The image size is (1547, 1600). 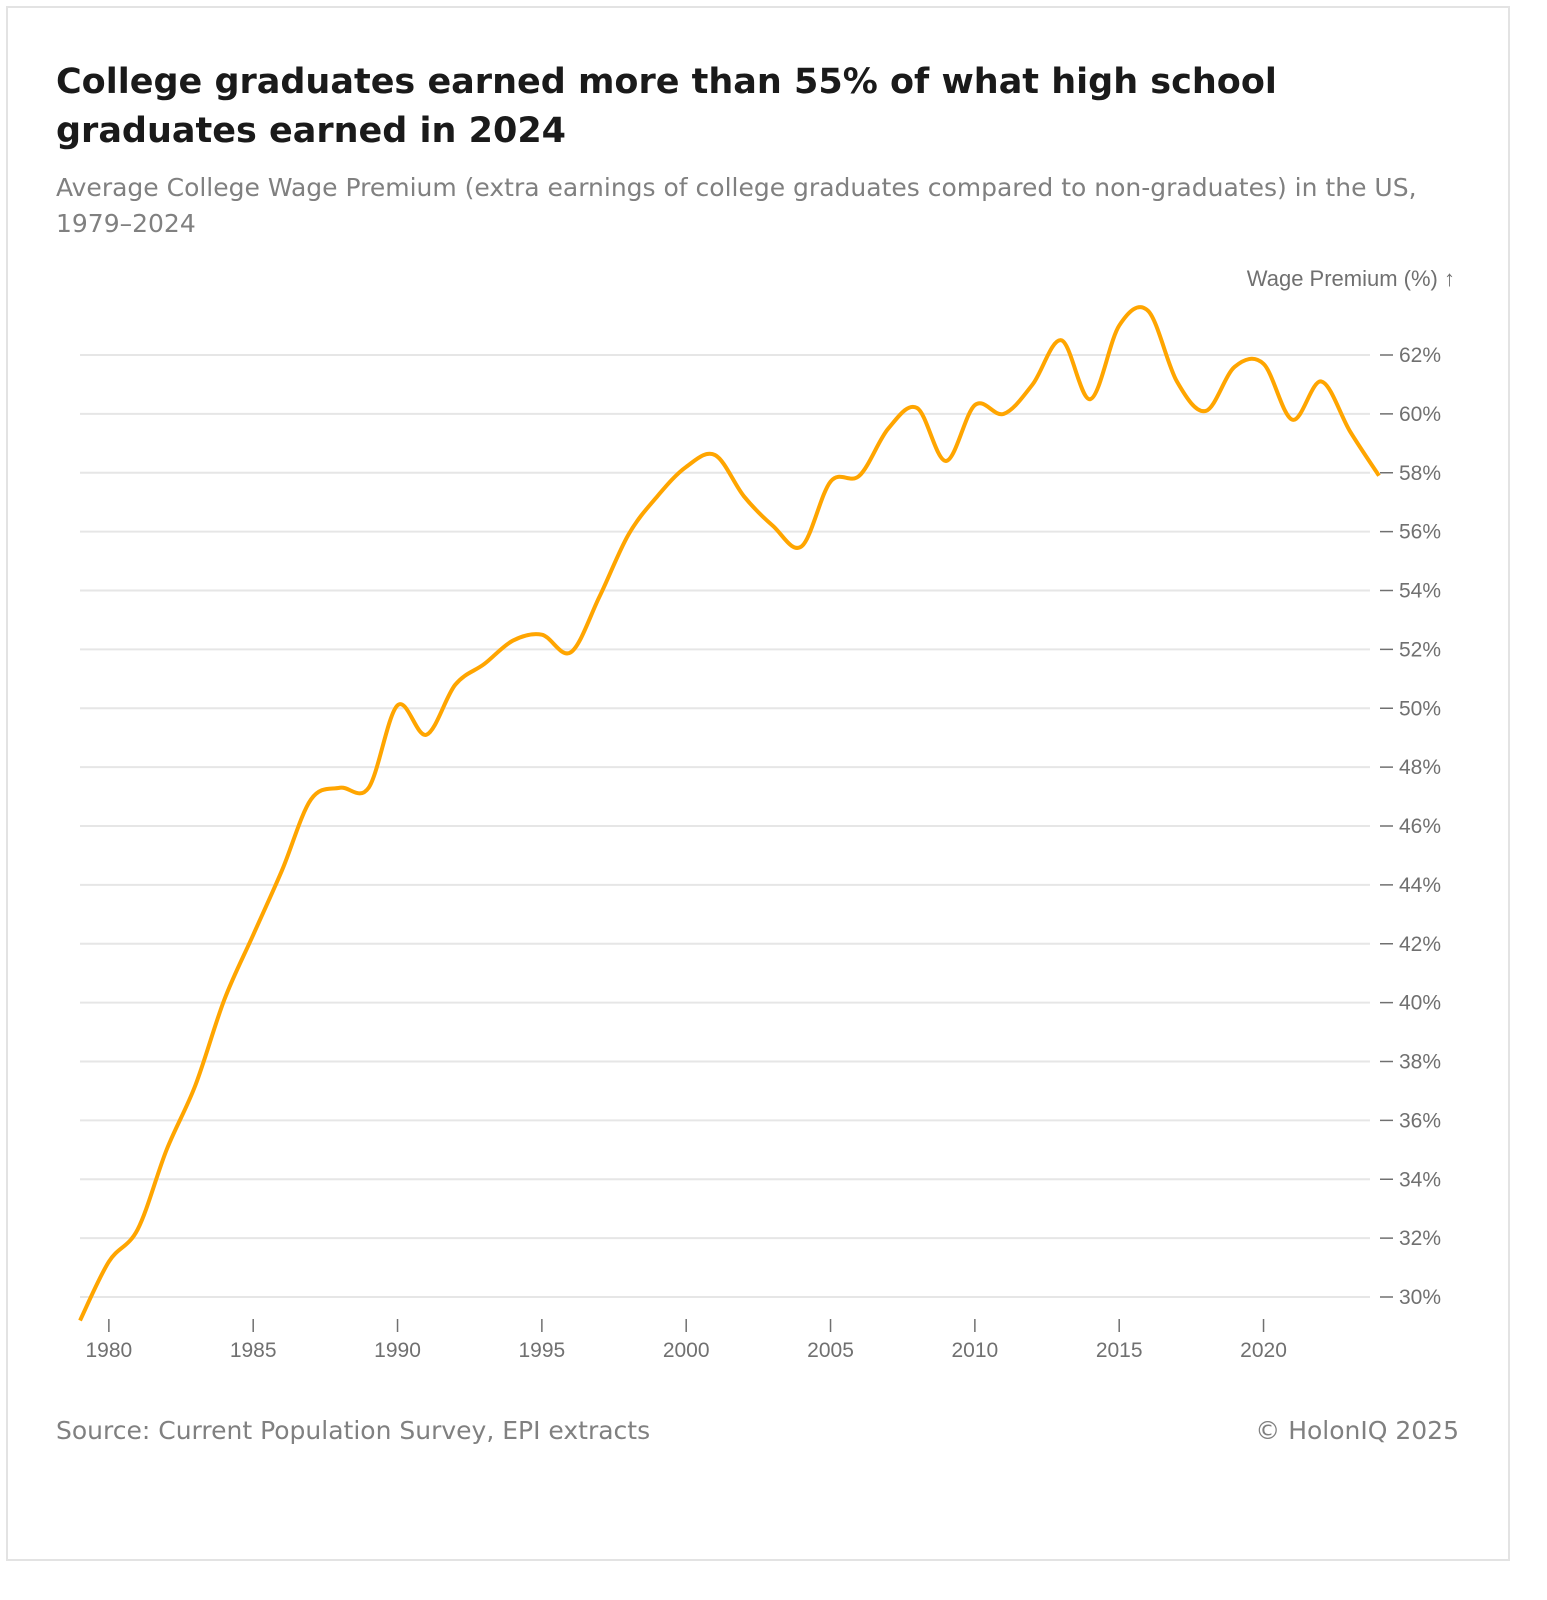 What do you see at coordinates (397, 1350) in the screenshot?
I see `x-tick-label: 1990` at bounding box center [397, 1350].